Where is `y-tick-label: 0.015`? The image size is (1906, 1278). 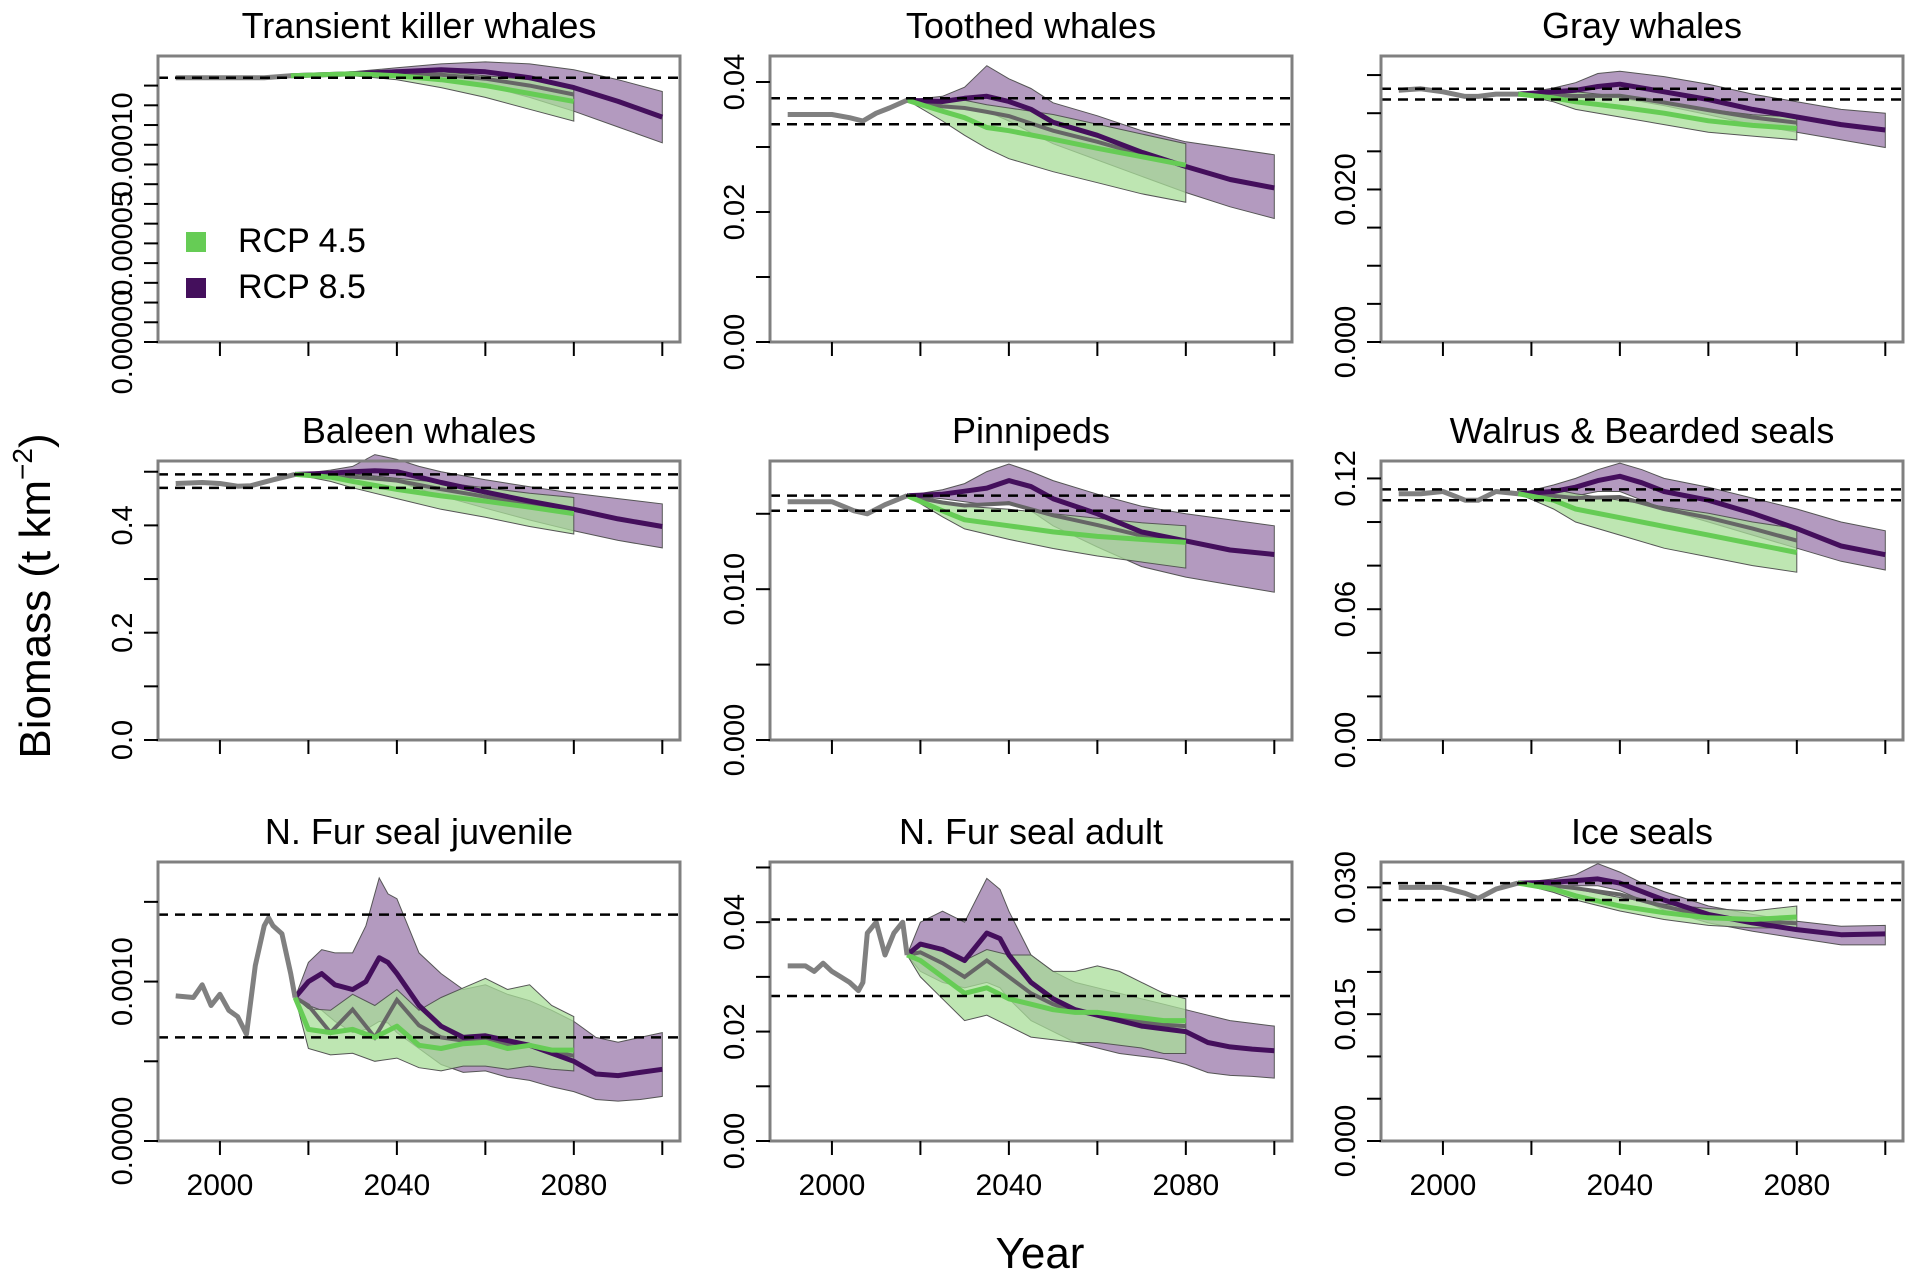 y-tick-label: 0.015 is located at coordinates (1346, 1014).